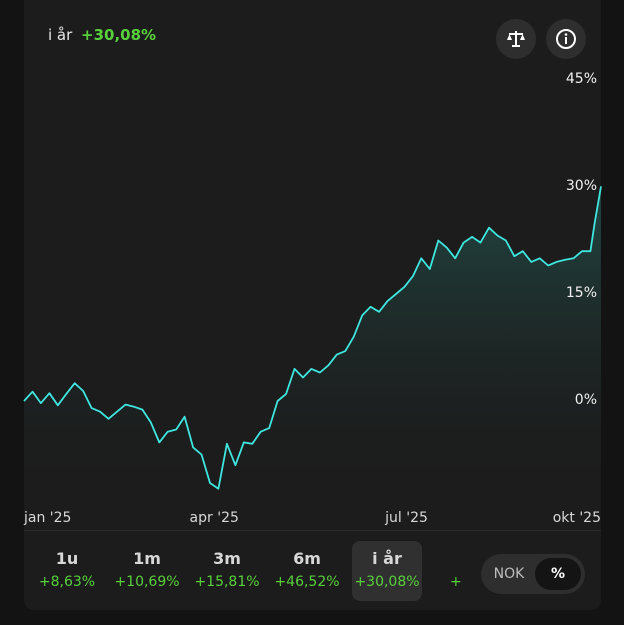  Describe the element at coordinates (307, 558) in the screenshot. I see `tab-label: 6m` at that location.